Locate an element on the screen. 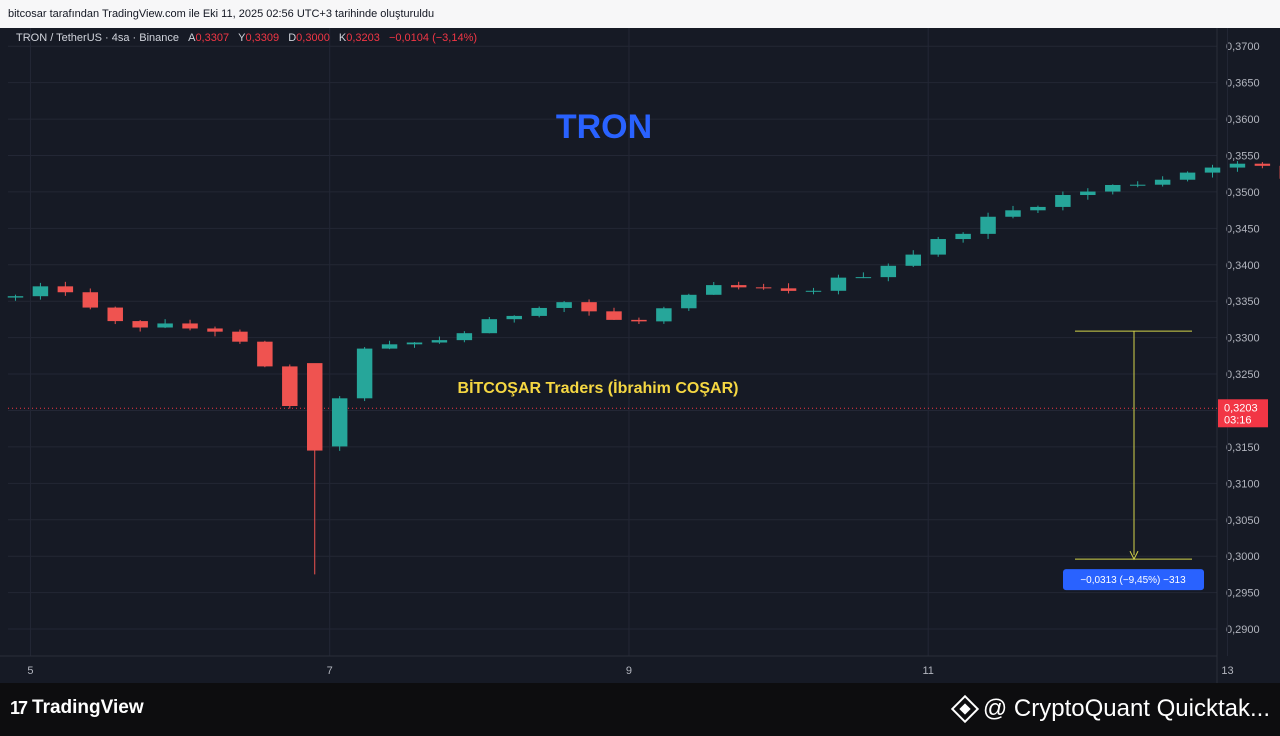  tradingview-logo-icon: 17 is located at coordinates (19, 707).